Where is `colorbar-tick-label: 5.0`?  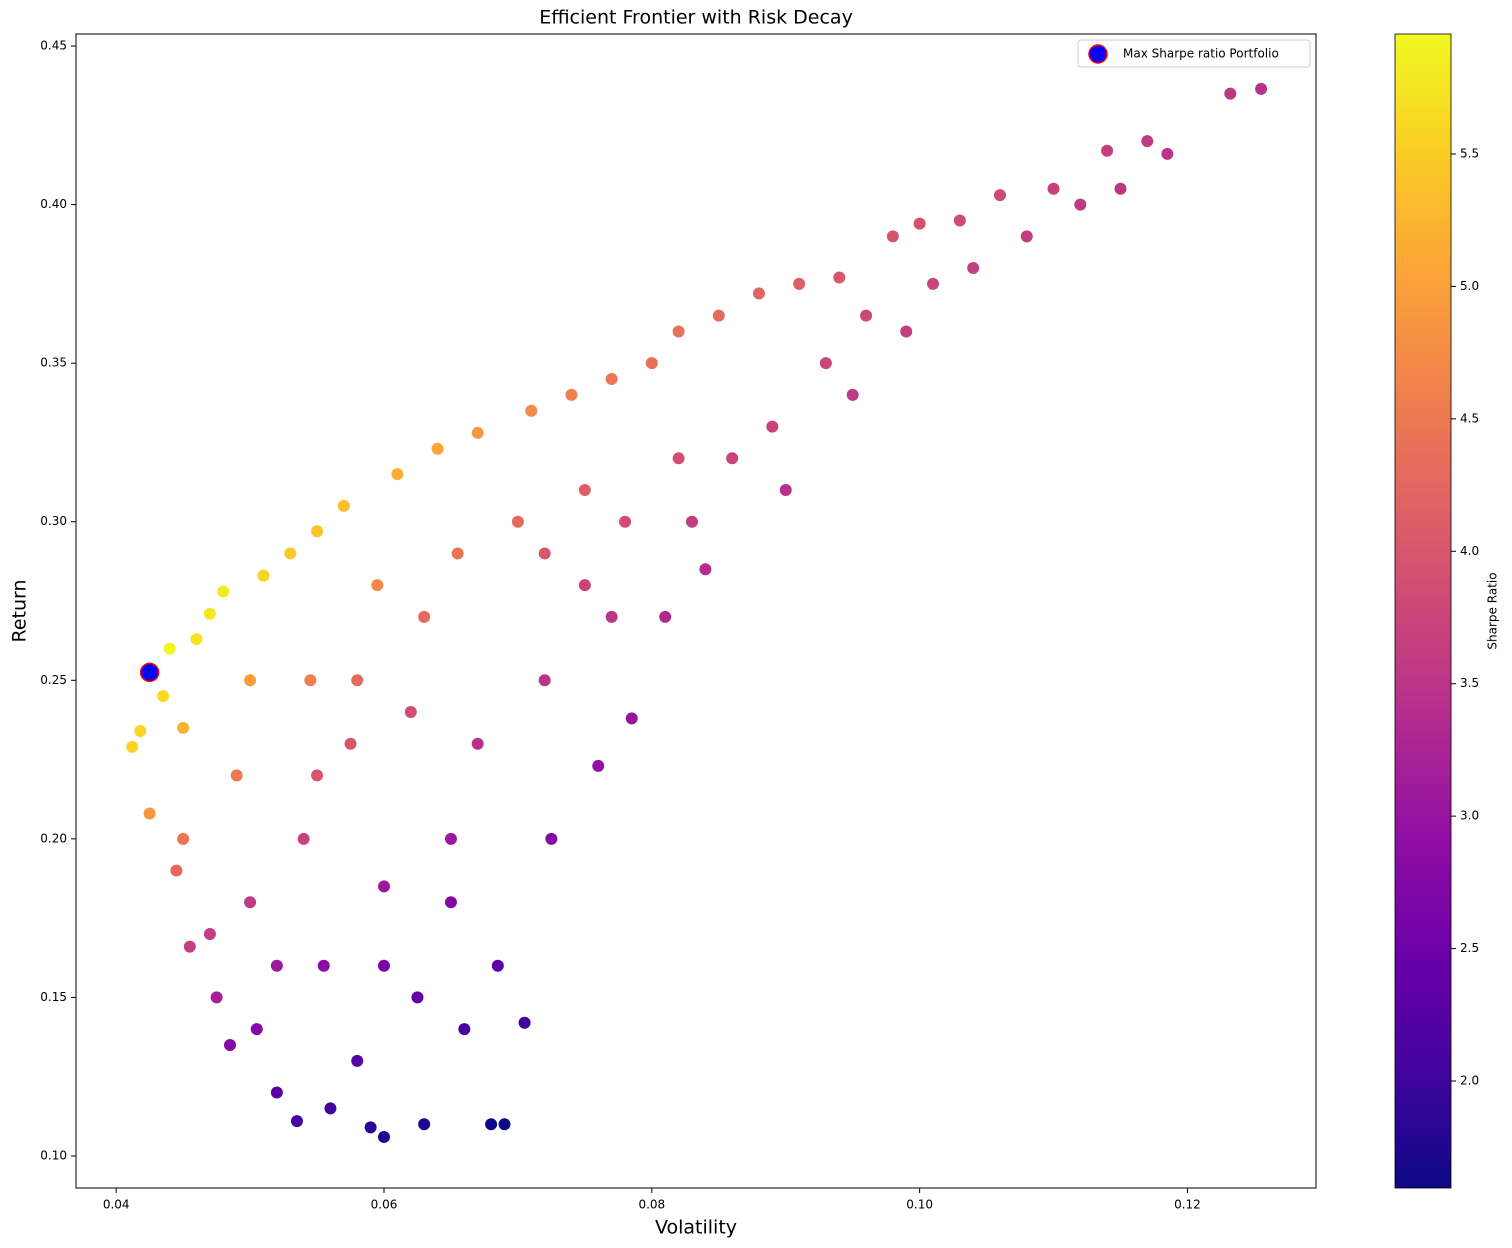 colorbar-tick-label: 5.0 is located at coordinates (1469, 286).